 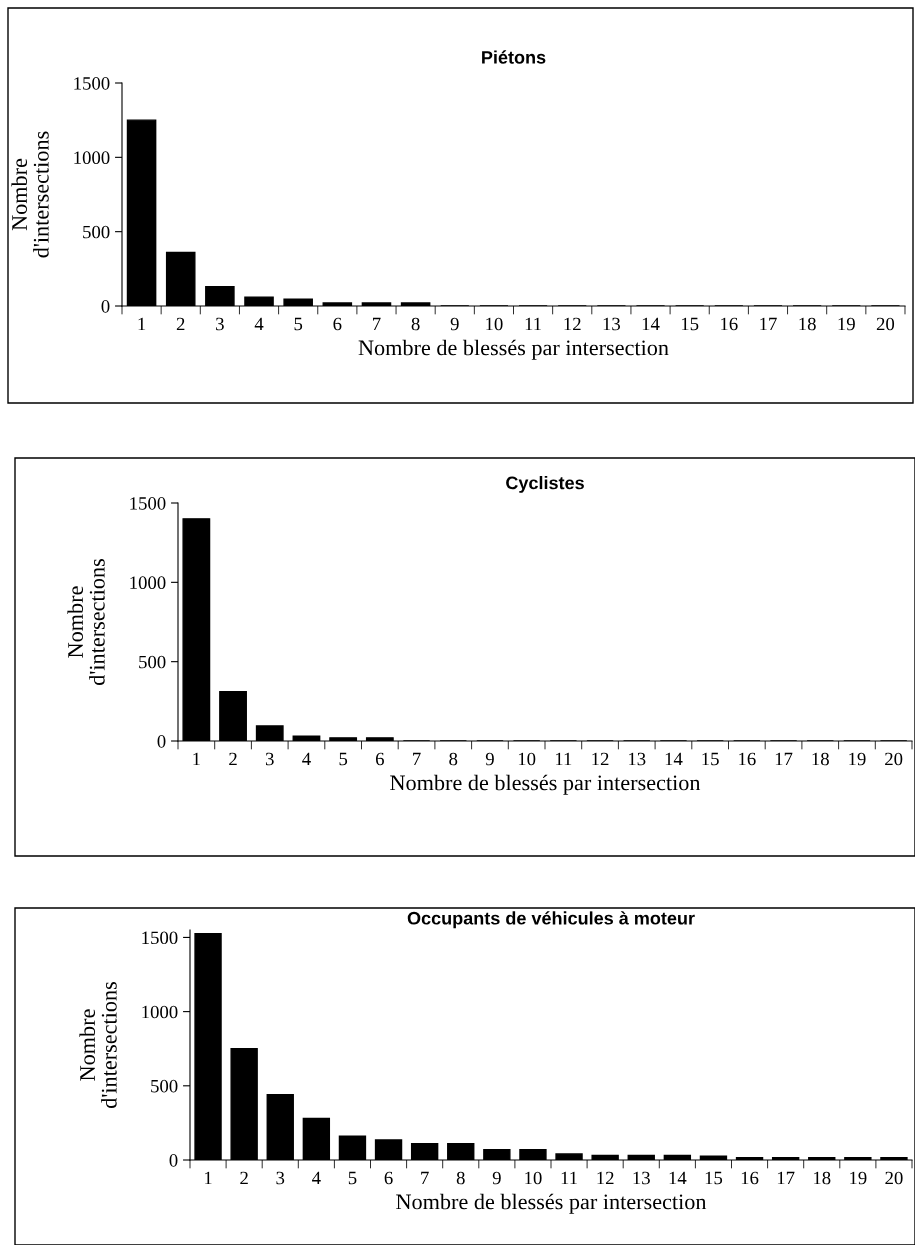 I want to click on chart-title: Occupants de véhicules à moteur, so click(x=551, y=920).